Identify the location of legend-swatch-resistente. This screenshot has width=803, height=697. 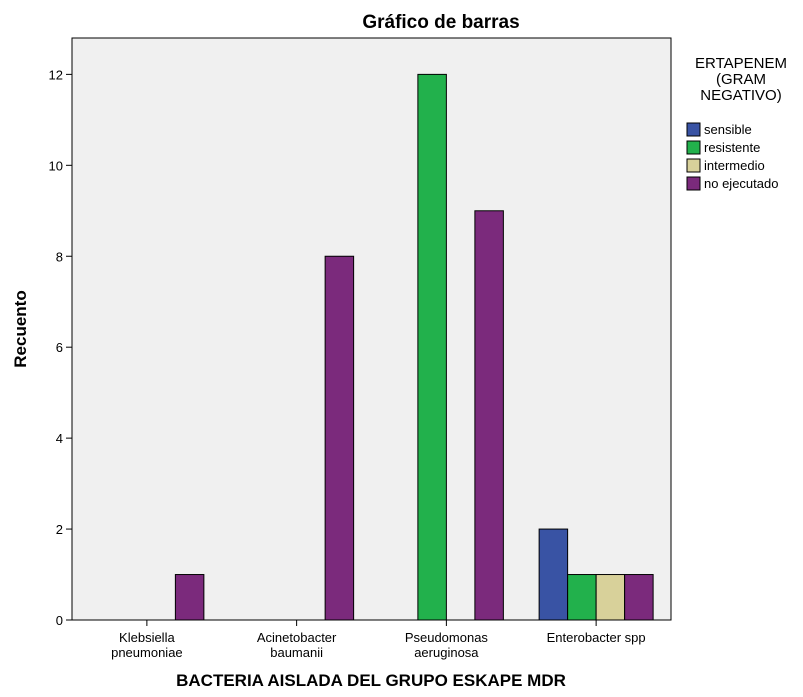
(693, 147).